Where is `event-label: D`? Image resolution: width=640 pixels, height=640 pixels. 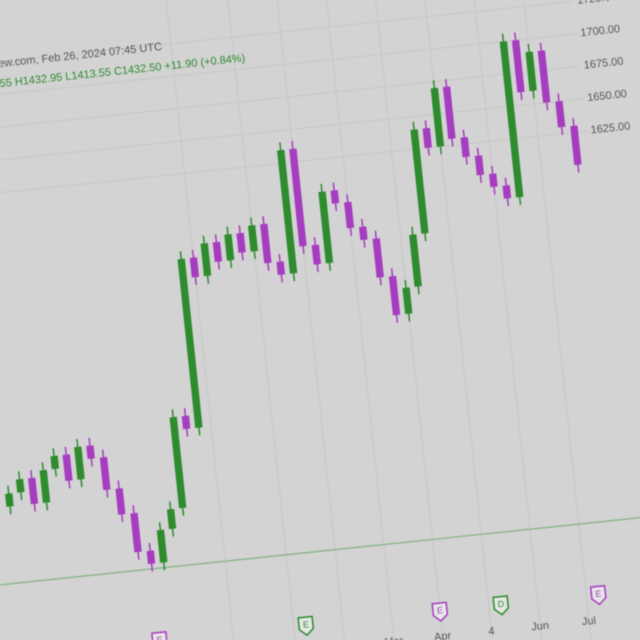
event-label: D is located at coordinates (501, 604).